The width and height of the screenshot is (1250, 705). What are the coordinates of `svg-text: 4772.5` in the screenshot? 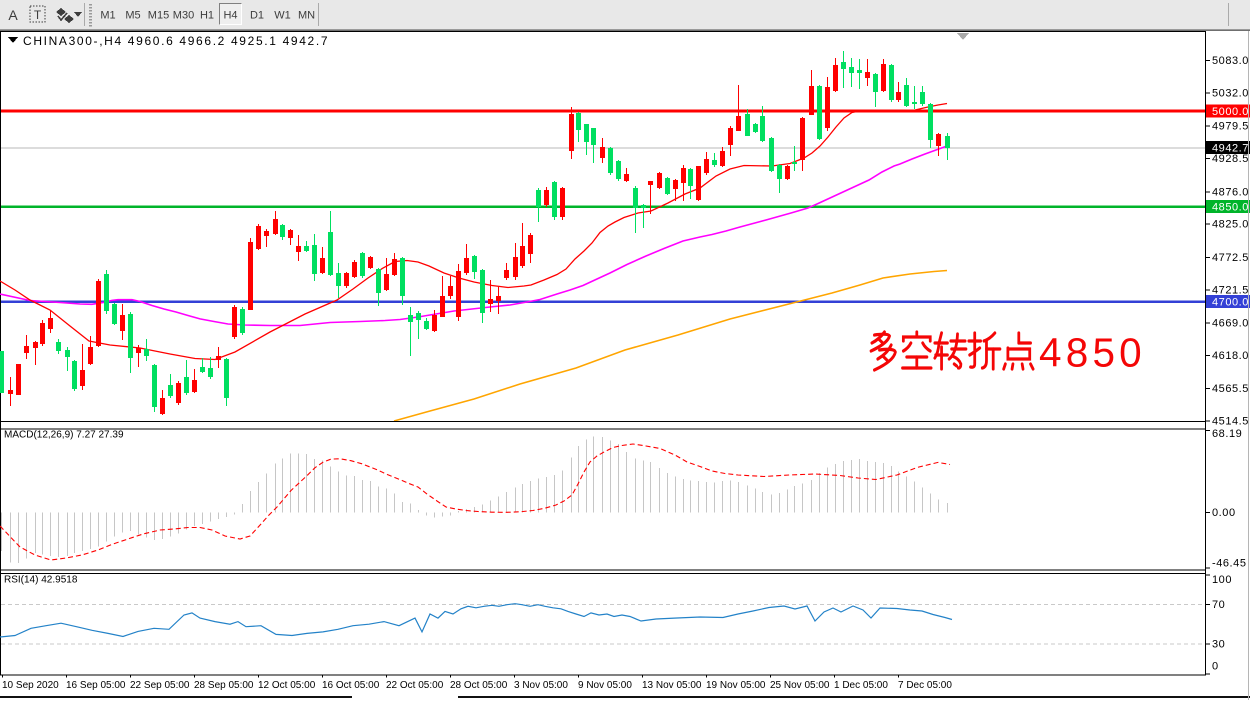 It's located at (1230, 258).